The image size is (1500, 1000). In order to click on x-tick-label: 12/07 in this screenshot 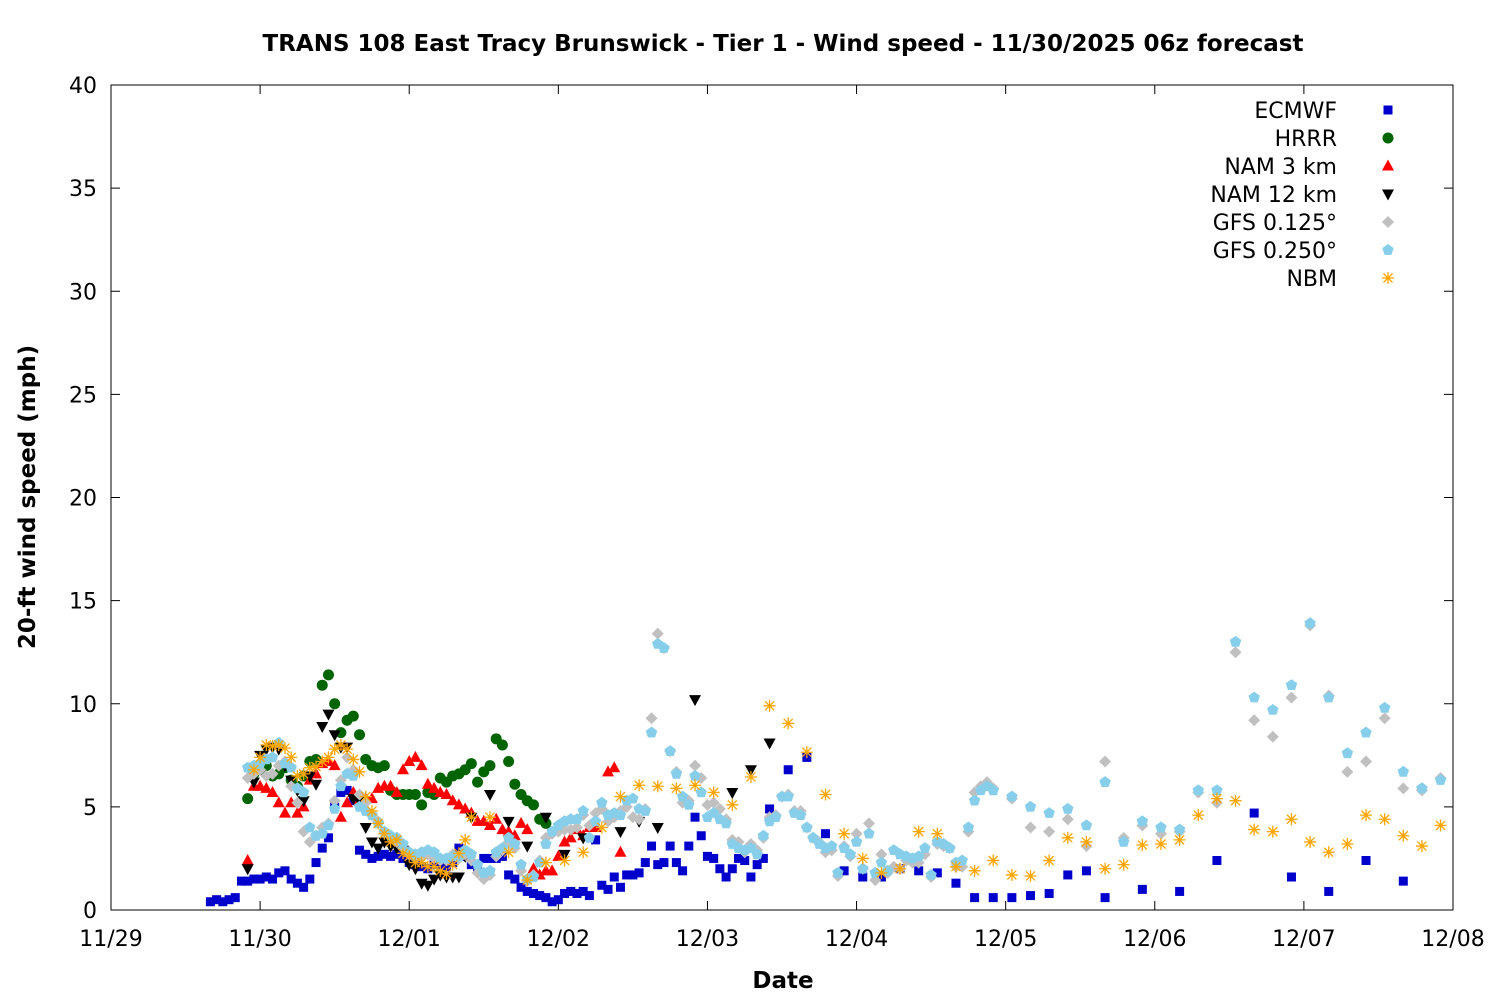, I will do `click(1303, 939)`.